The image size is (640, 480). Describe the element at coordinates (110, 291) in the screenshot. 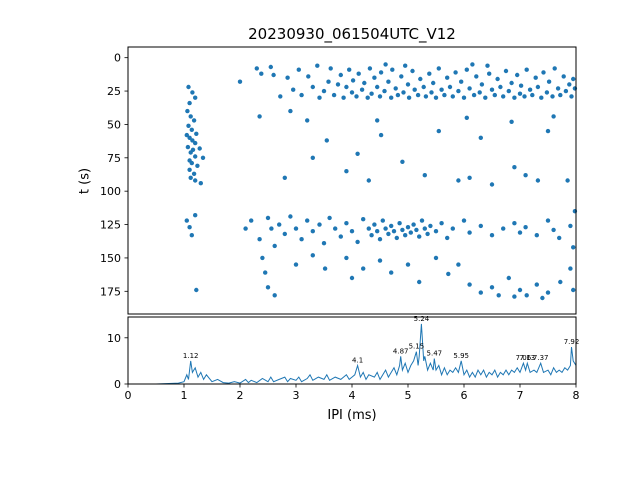

I see `svg-text: 175` at that location.